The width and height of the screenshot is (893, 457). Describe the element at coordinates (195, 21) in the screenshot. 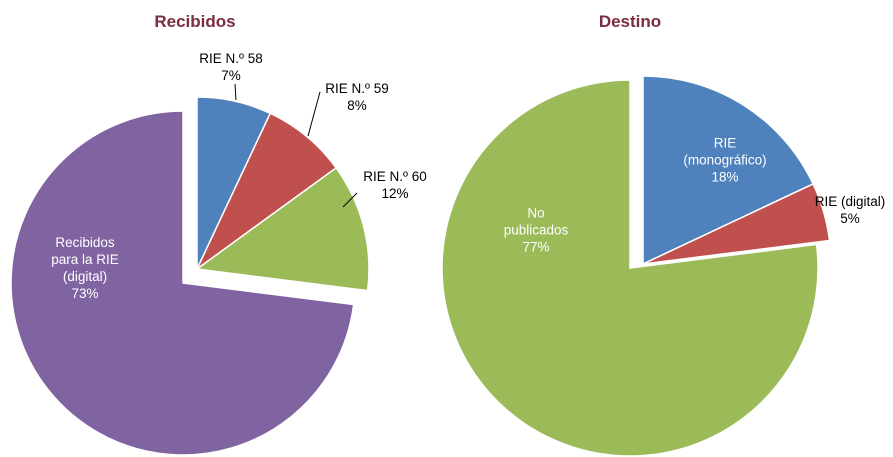

I see `chart-title: Recibidos` at that location.